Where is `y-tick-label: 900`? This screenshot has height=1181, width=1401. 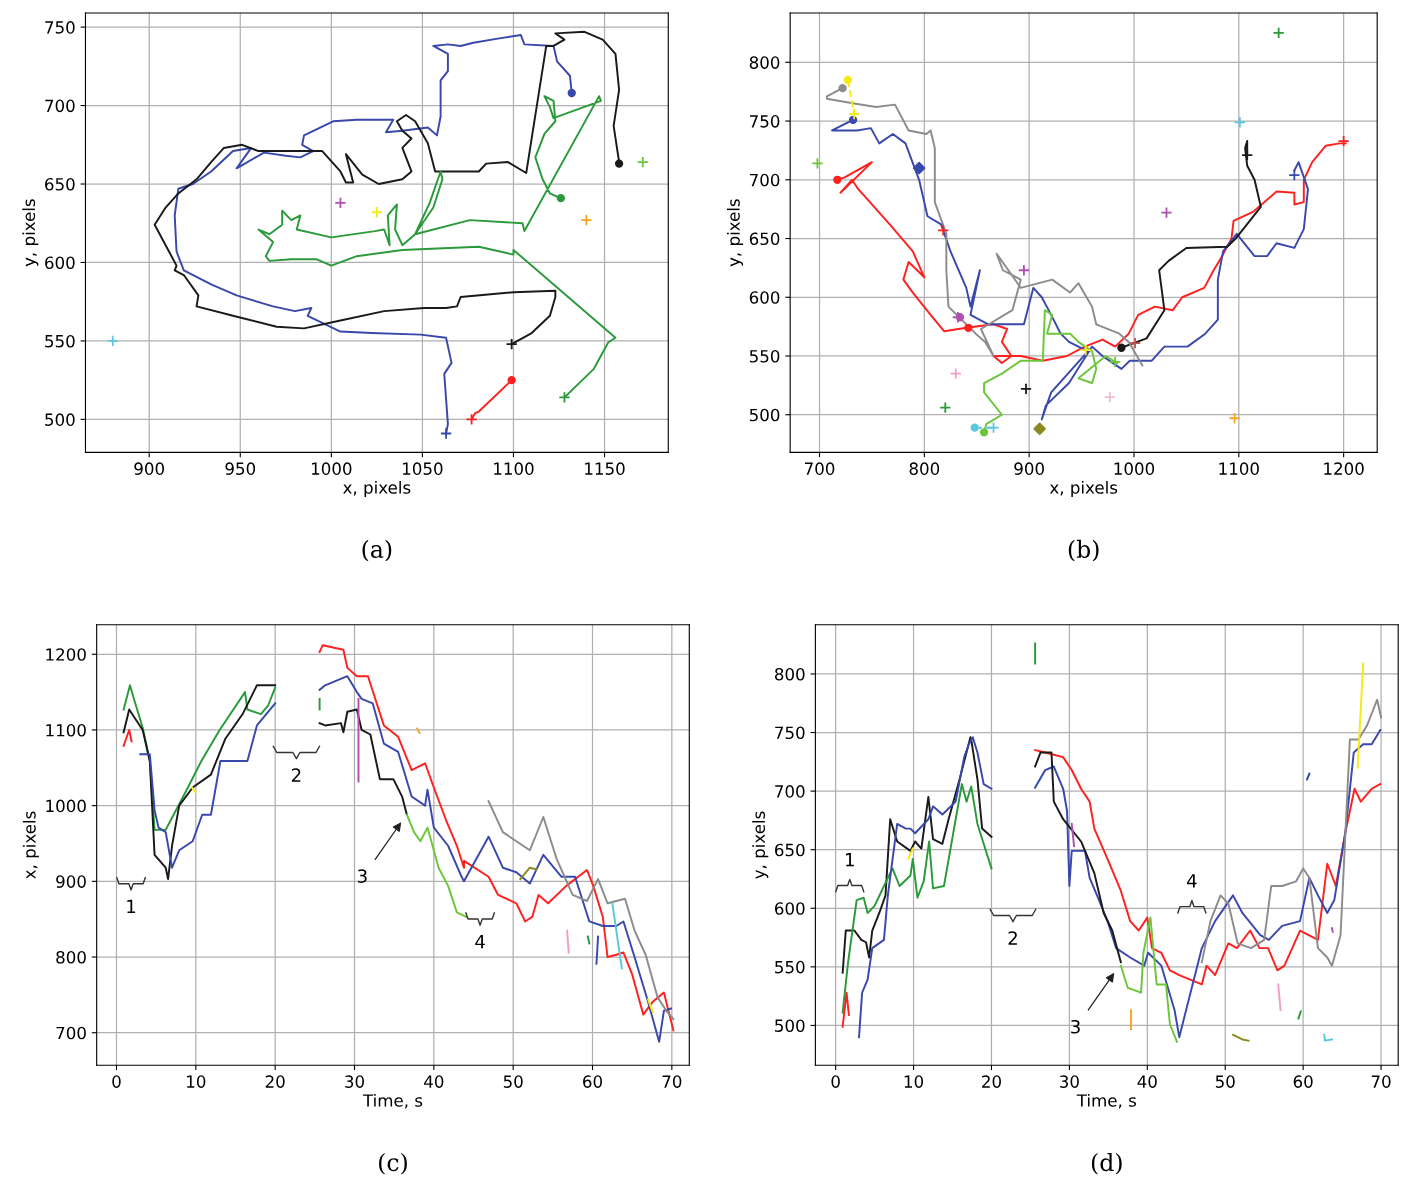 y-tick-label: 900 is located at coordinates (71, 881).